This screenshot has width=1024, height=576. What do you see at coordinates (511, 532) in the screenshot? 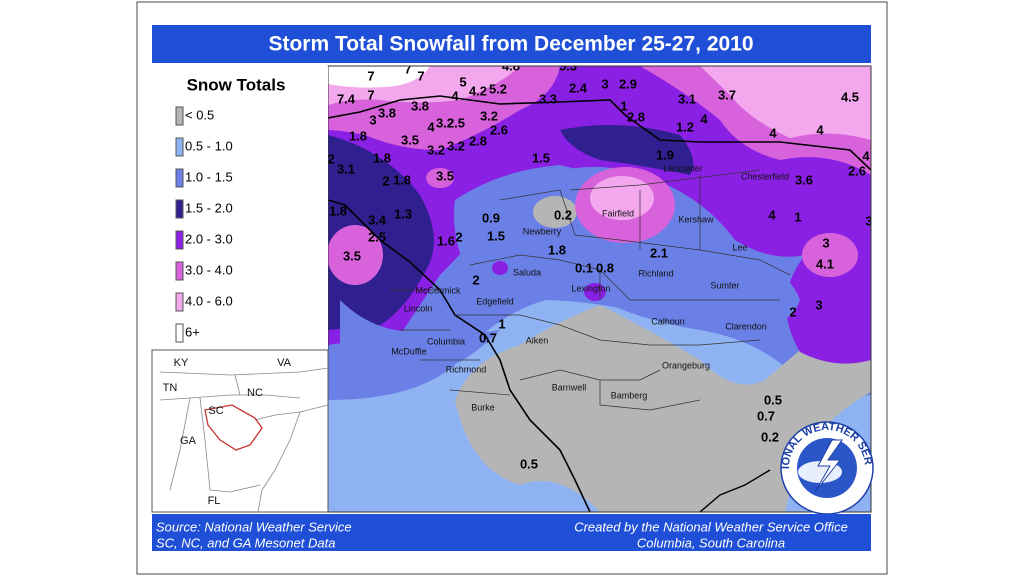
I see `footer-bar` at bounding box center [511, 532].